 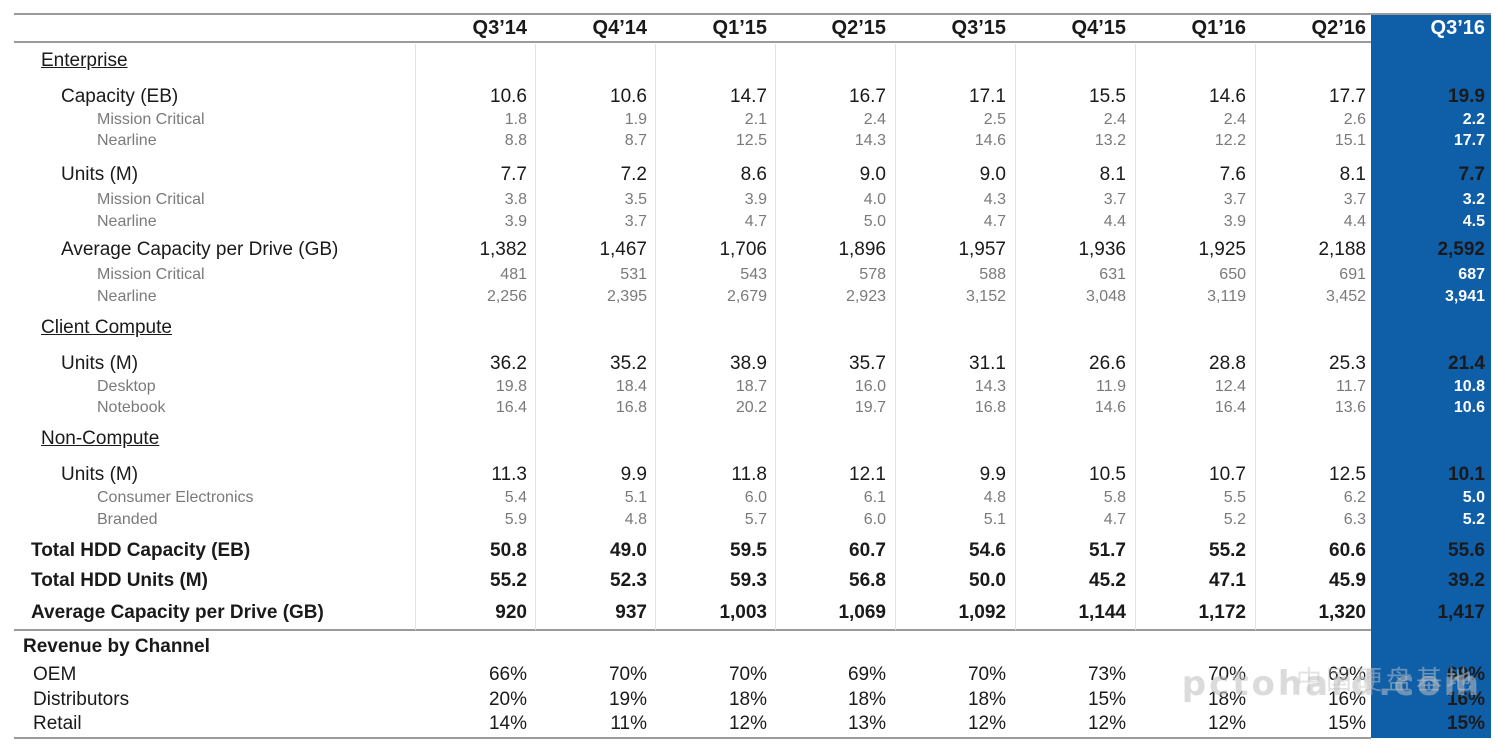 What do you see at coordinates (1347, 363) in the screenshot?
I see `table-cell: 25.3` at bounding box center [1347, 363].